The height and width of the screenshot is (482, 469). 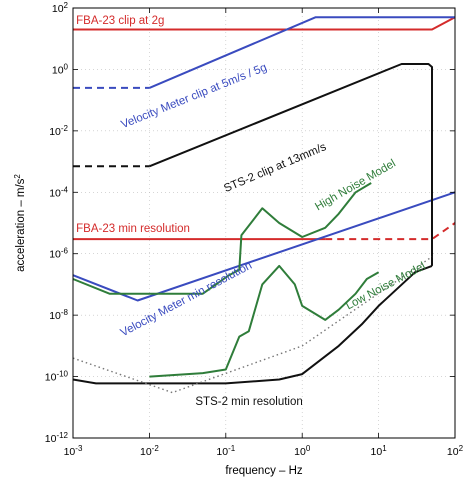 I want to click on y-tick-label: 10⁻¹⁰, so click(x=57, y=376).